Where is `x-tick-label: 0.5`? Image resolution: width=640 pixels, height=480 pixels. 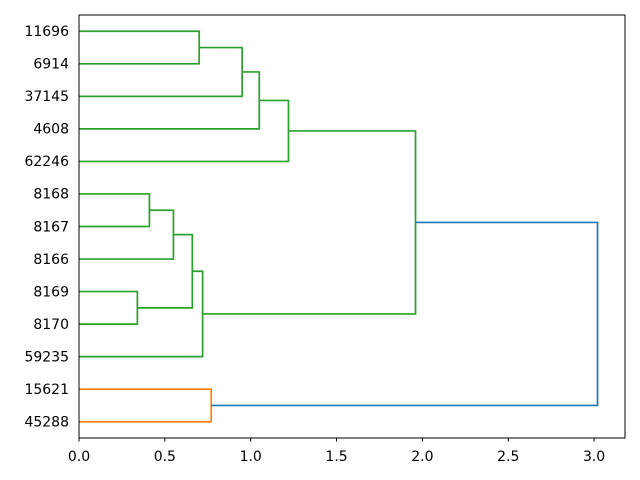 x-tick-label: 0.5 is located at coordinates (165, 457).